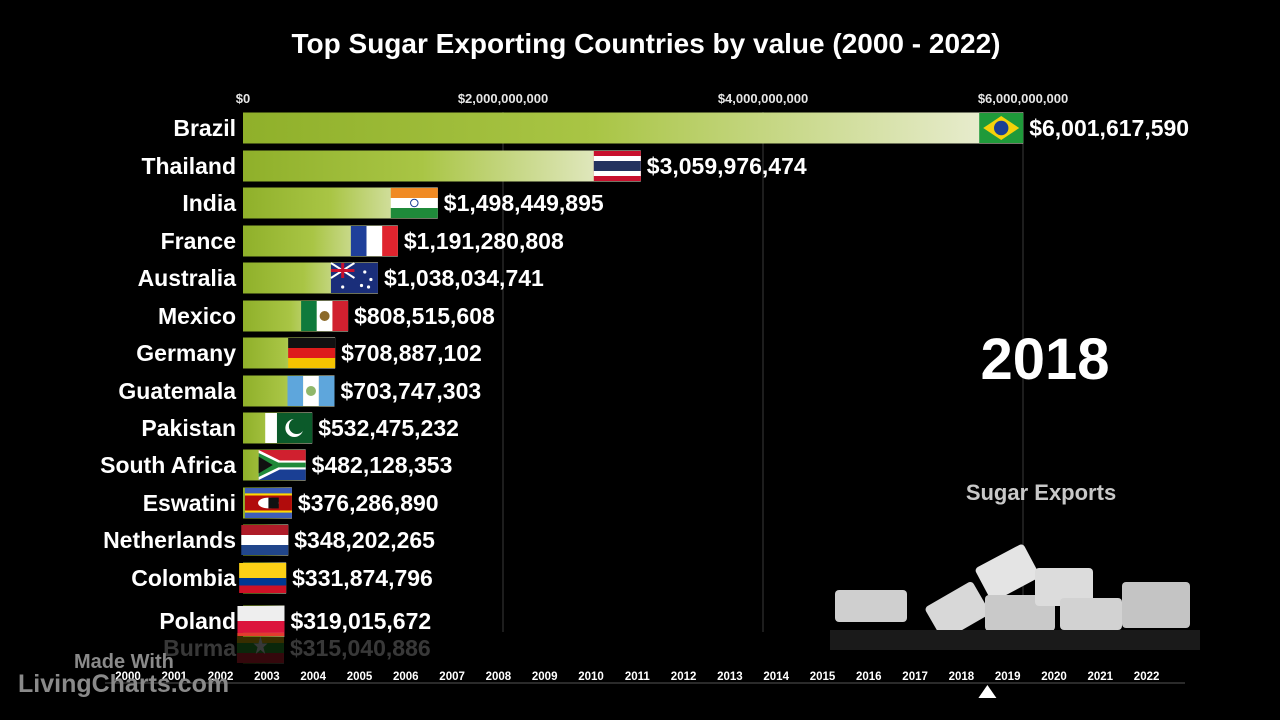  Describe the element at coordinates (360, 621) in the screenshot. I see `value-label: $319,015,672` at that location.